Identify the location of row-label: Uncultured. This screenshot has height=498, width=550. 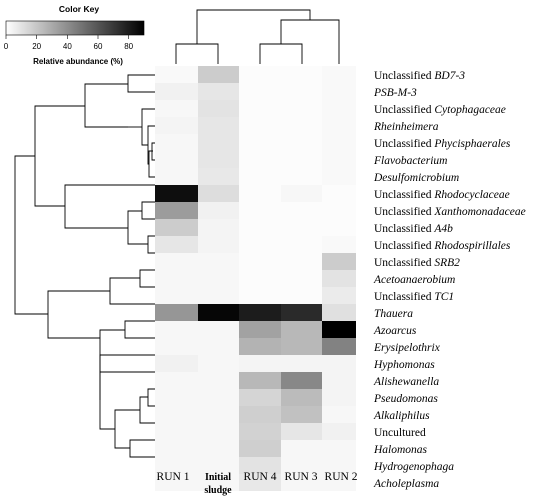
(400, 433).